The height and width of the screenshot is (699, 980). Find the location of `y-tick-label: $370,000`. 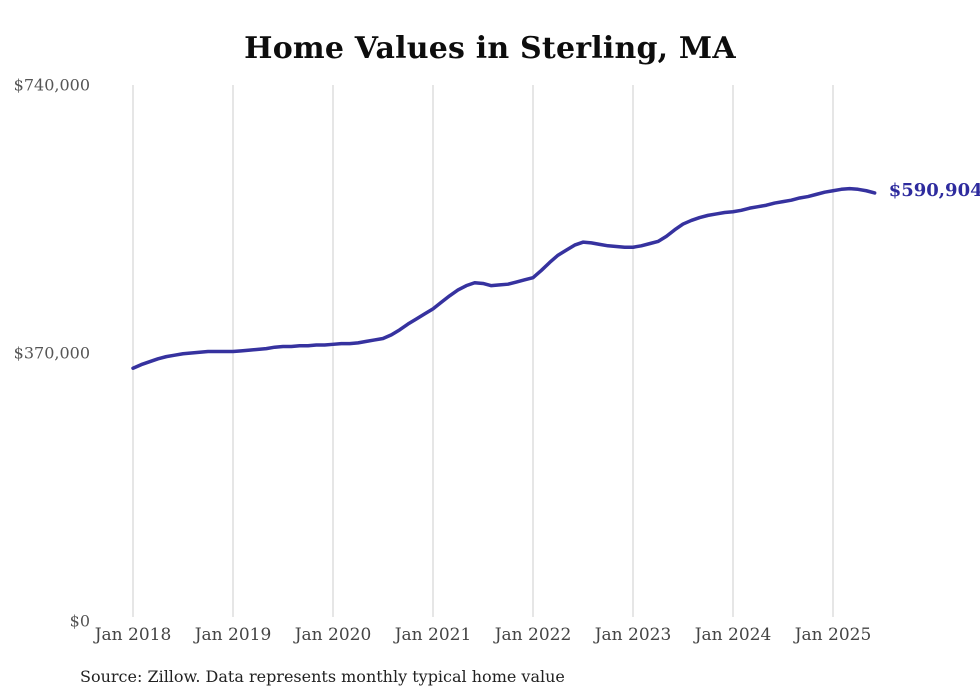

y-tick-label: $370,000 is located at coordinates (52, 353).